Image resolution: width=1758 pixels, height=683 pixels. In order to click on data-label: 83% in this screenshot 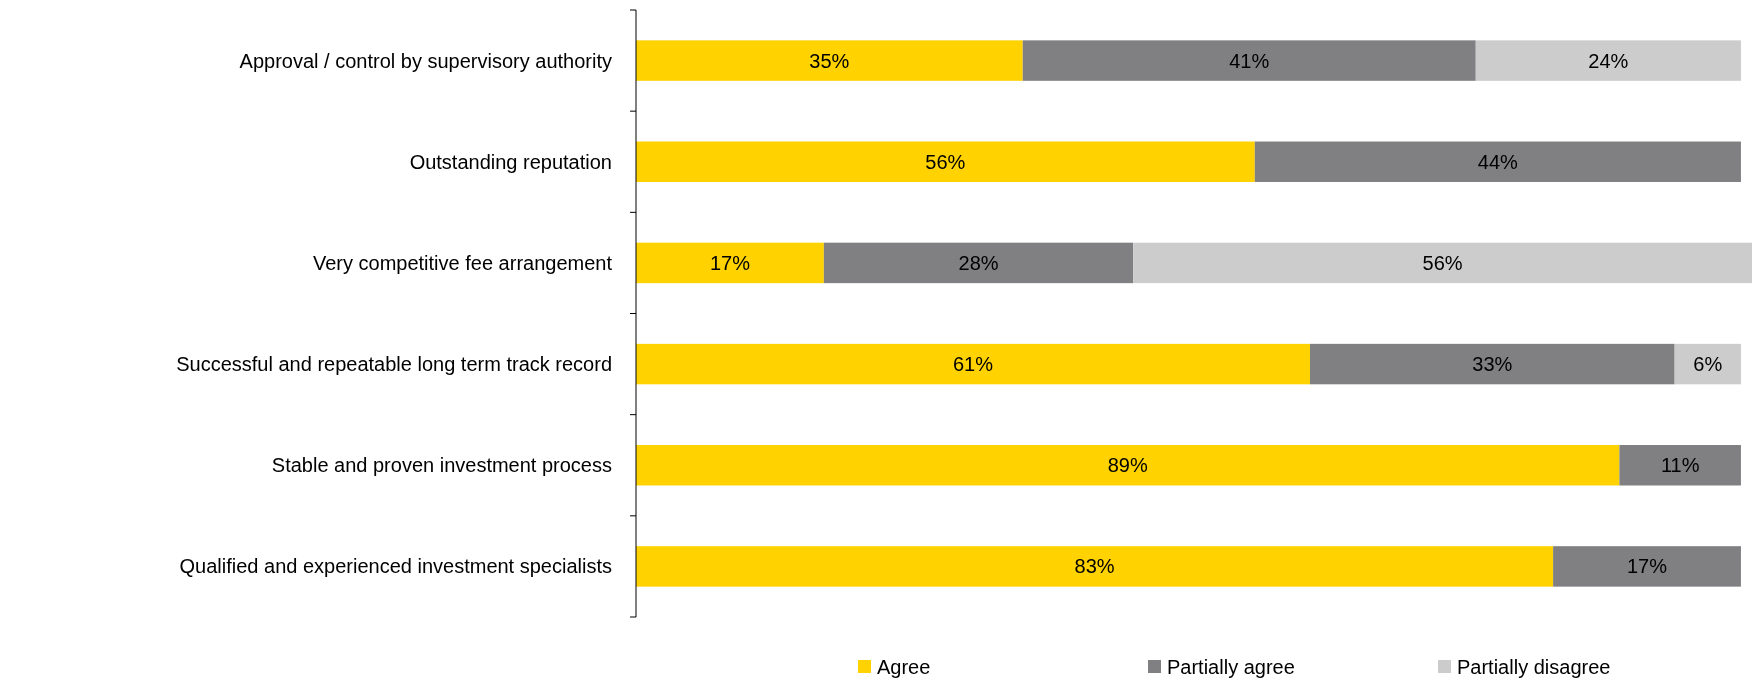, I will do `click(1094, 566)`.